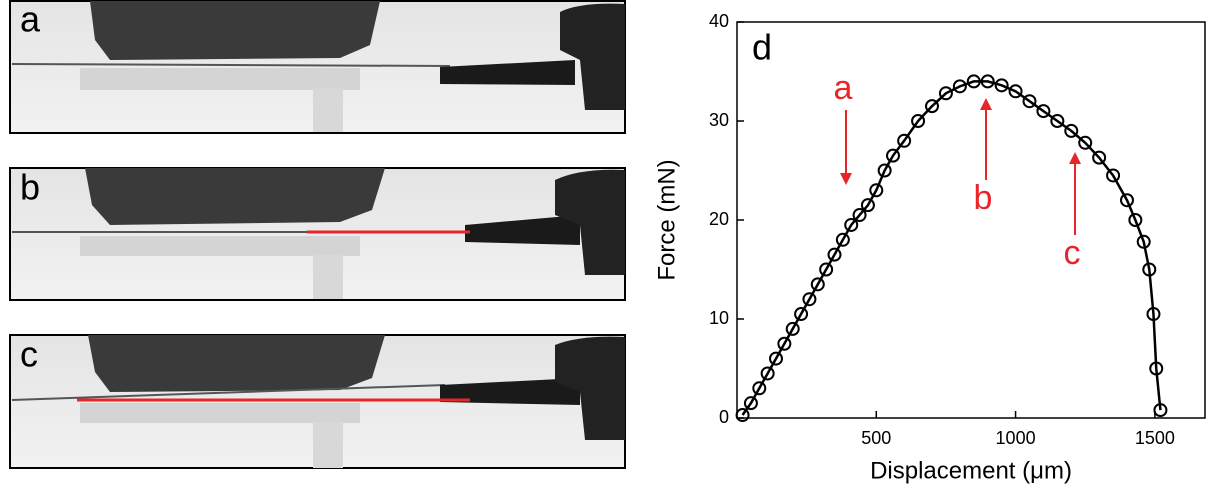 The height and width of the screenshot is (497, 1219). Describe the element at coordinates (983, 198) in the screenshot. I see `annotation: b` at that location.